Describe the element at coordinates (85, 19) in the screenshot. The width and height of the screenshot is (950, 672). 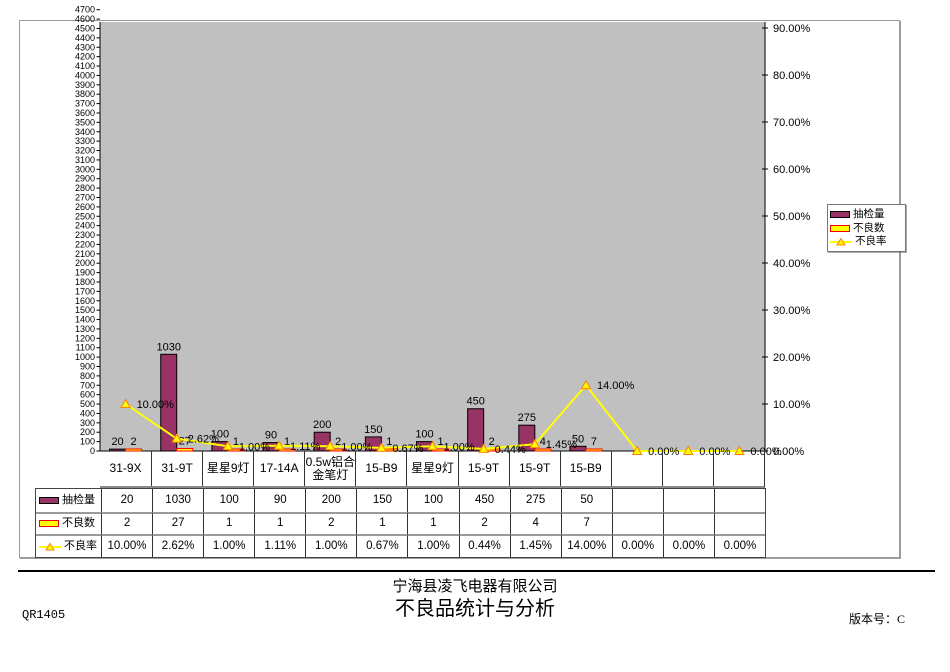
I see `y-axis-left-label: 4600` at that location.